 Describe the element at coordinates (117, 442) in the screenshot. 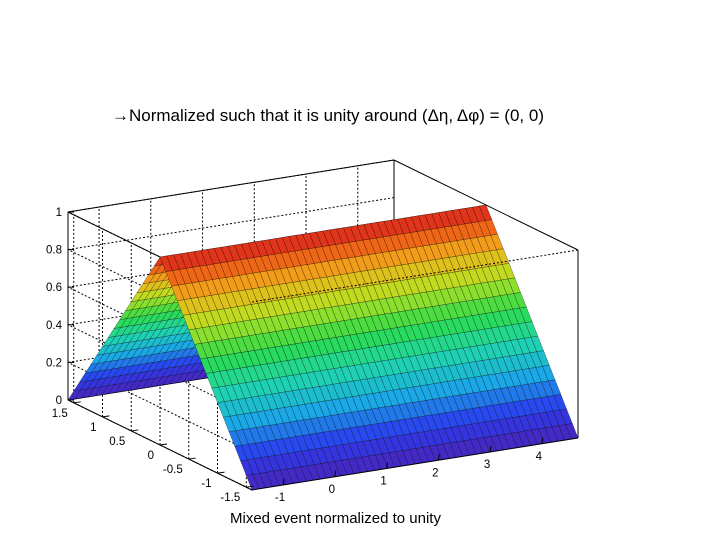

I see `y-tick-label: 0.5` at that location.